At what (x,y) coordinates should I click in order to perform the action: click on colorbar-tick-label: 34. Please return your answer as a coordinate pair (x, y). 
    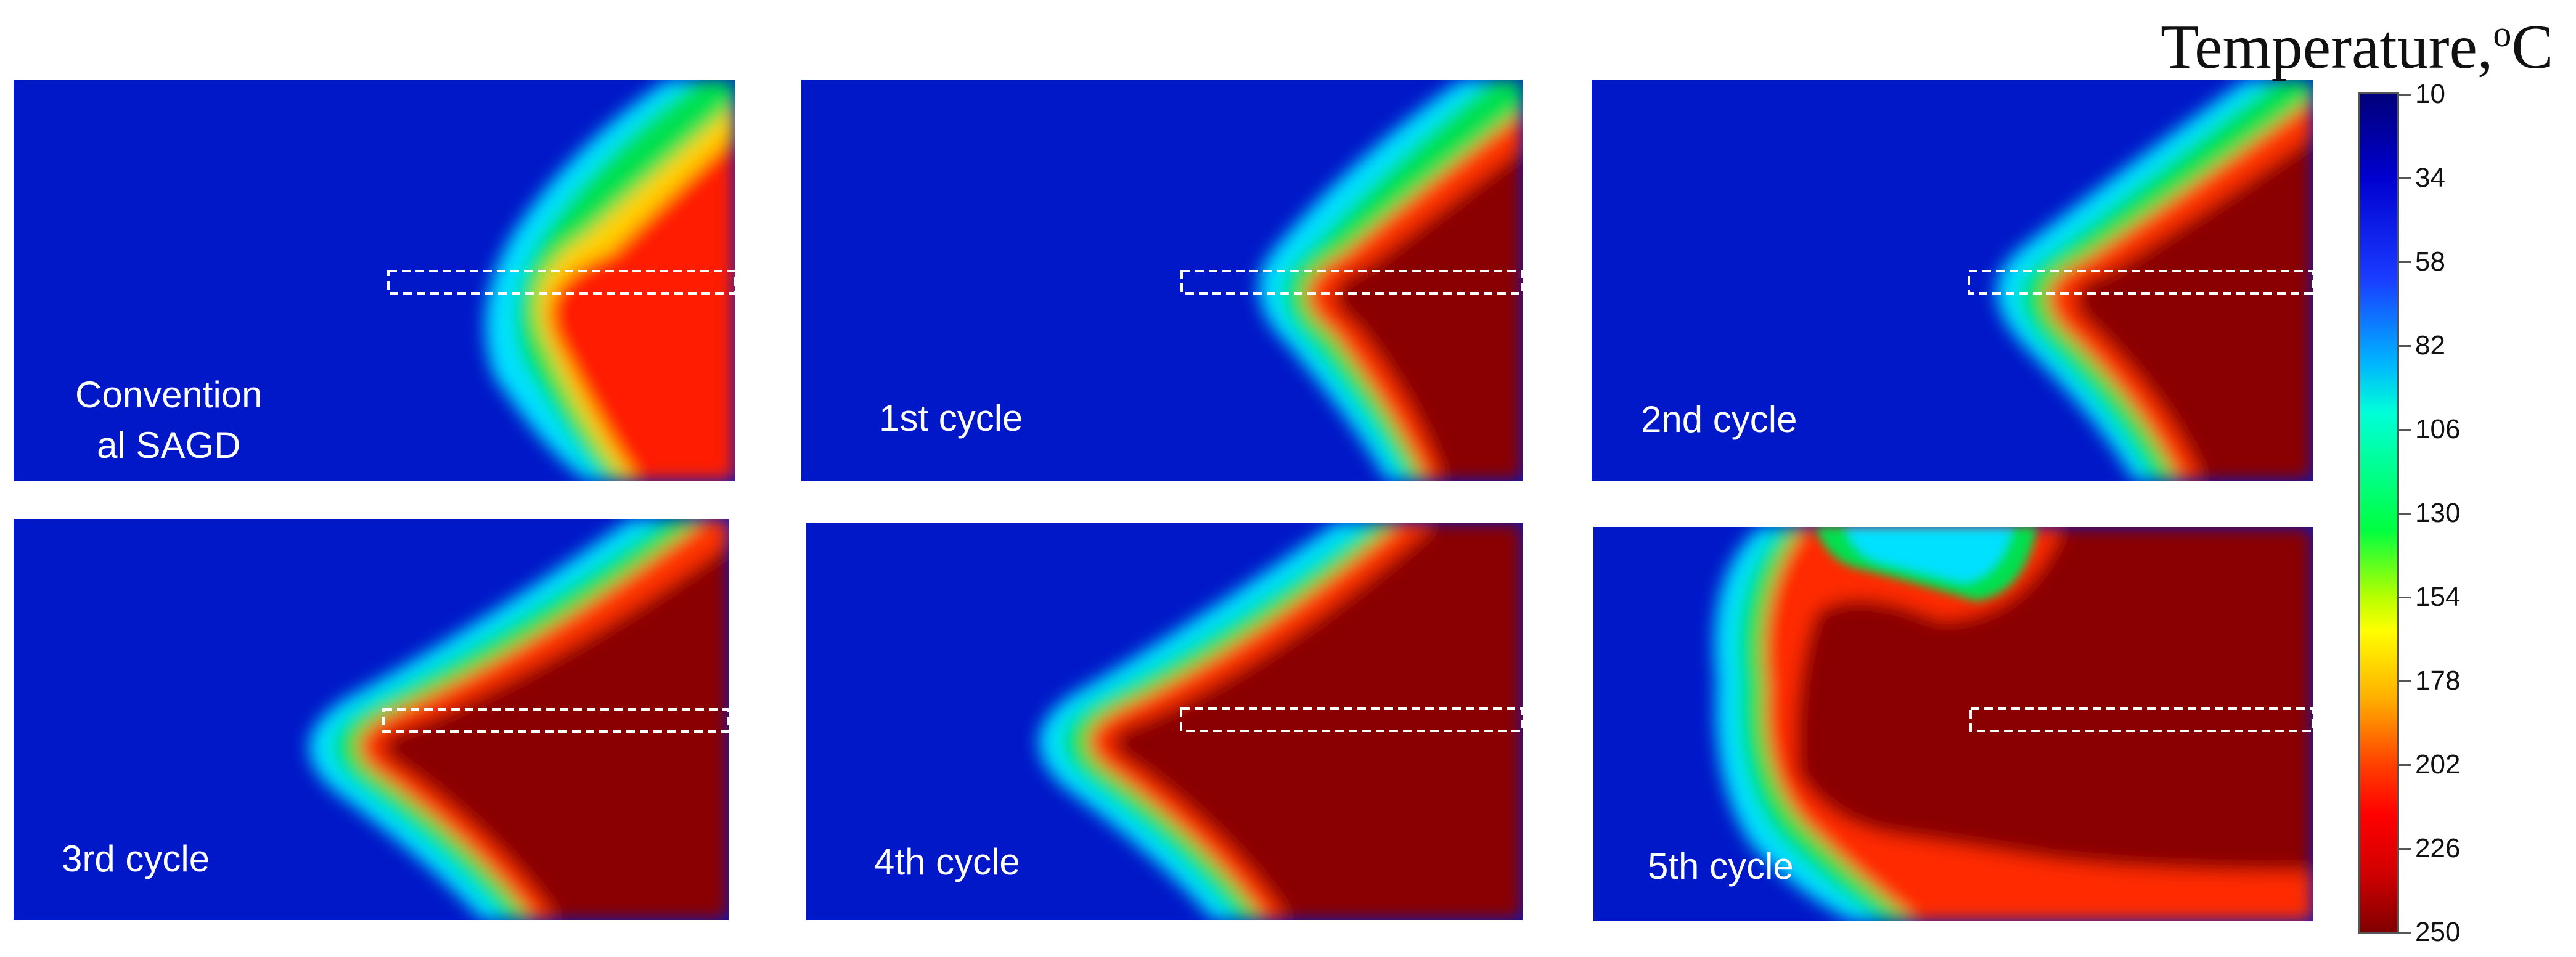
    Looking at the image, I should click on (2430, 178).